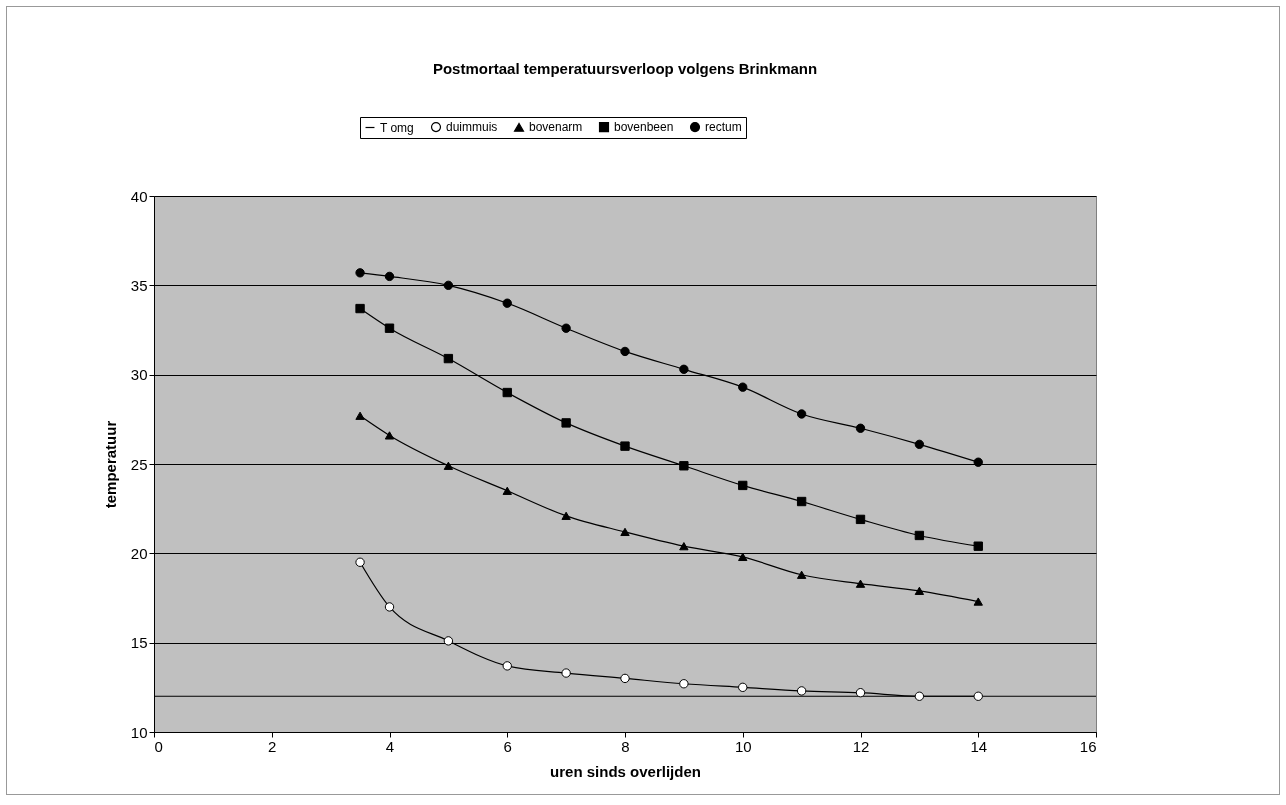 The width and height of the screenshot is (1286, 805). What do you see at coordinates (556, 127) in the screenshot?
I see `legend-label: bovenarm` at bounding box center [556, 127].